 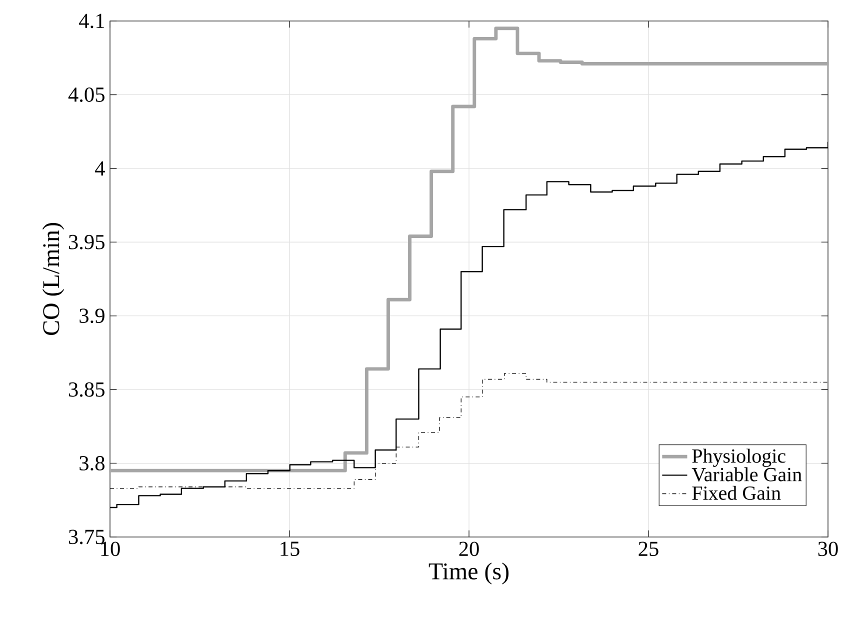 What do you see at coordinates (290, 549) in the screenshot?
I see `x-tick-label: 15` at bounding box center [290, 549].